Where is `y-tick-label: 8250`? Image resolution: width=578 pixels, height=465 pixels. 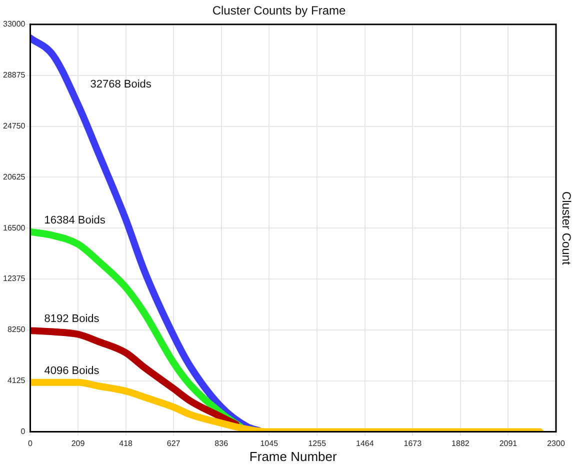 y-tick-label: 8250 is located at coordinates (16, 329).